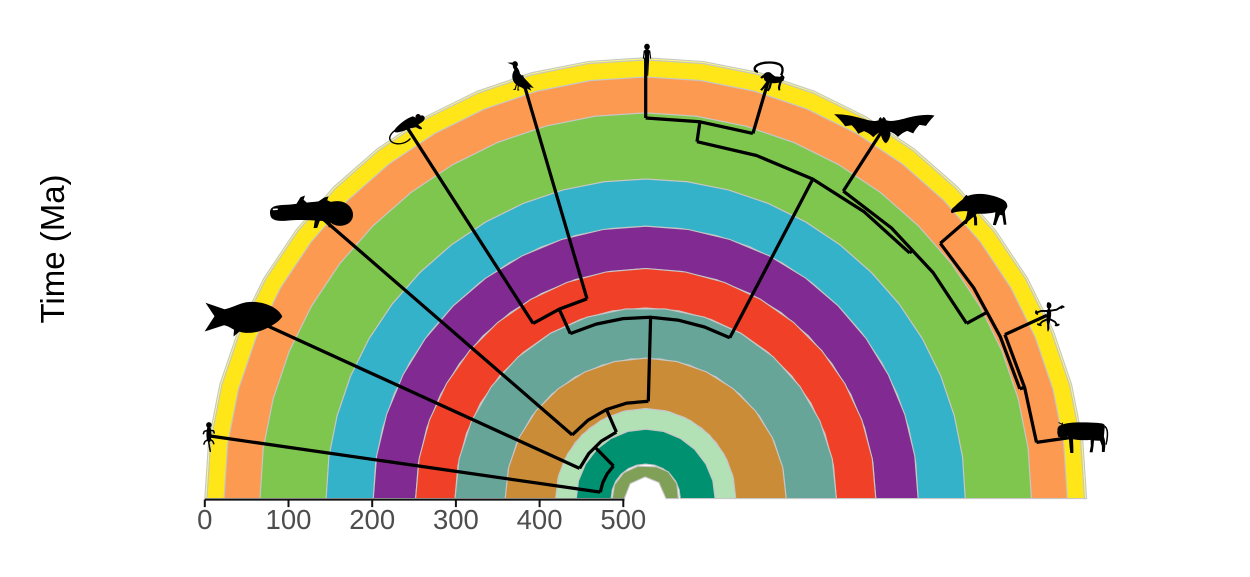  What do you see at coordinates (372, 519) in the screenshot?
I see `svg-text: 200` at bounding box center [372, 519].